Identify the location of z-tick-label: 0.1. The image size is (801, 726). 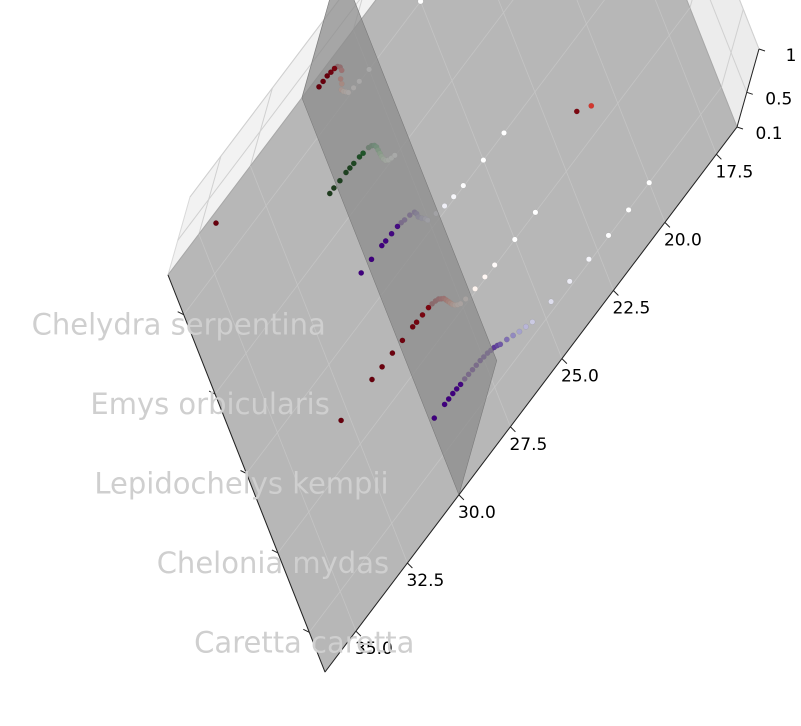
(768, 134).